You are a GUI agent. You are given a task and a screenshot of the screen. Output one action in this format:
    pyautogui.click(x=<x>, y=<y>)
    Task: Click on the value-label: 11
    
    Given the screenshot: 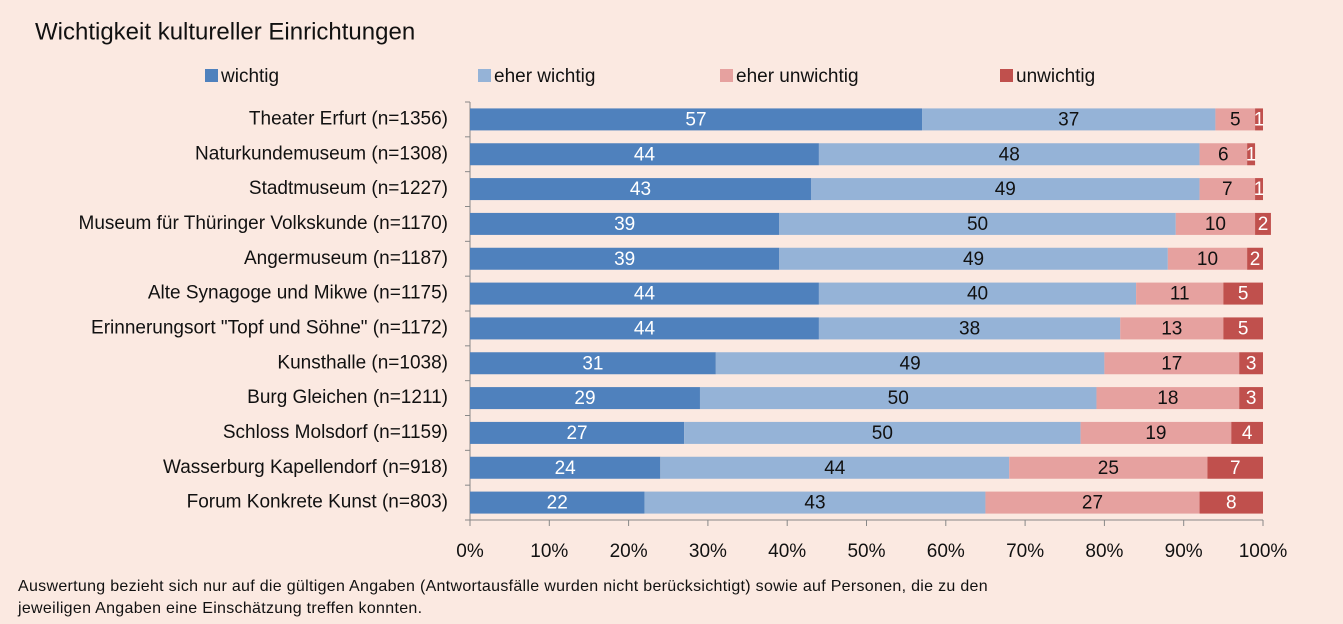 What is the action you would take?
    pyautogui.click(x=1180, y=294)
    